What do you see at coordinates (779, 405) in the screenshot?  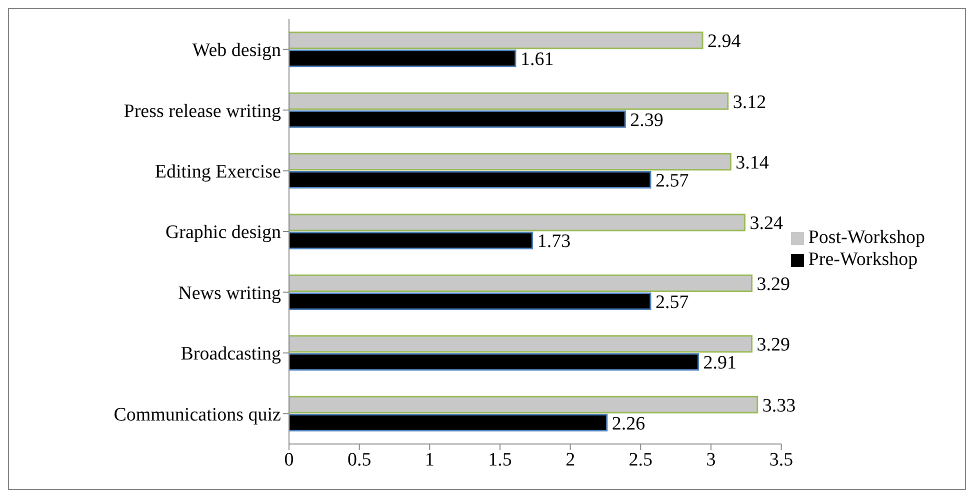 I see `data-label: 3.33` at bounding box center [779, 405].